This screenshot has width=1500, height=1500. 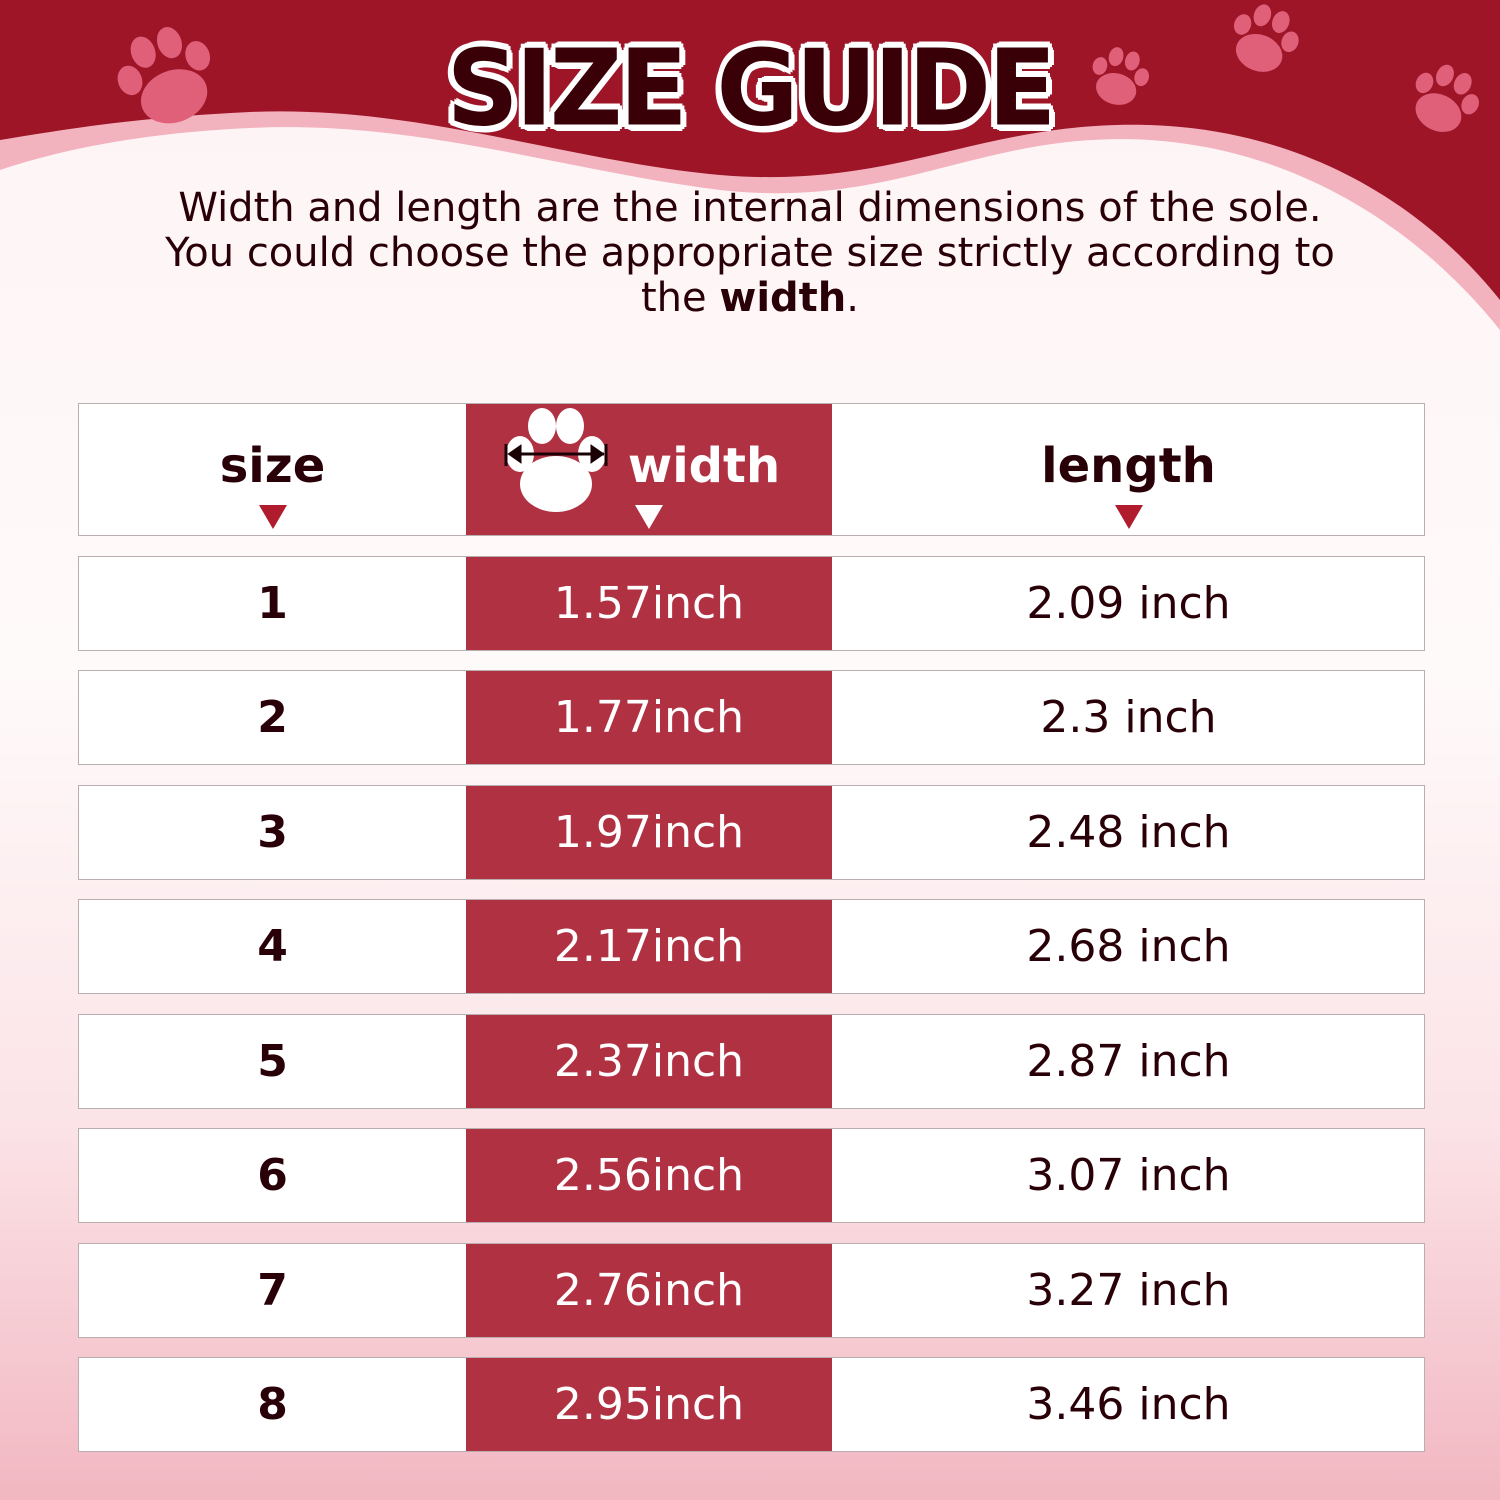 What do you see at coordinates (272, 1290) in the screenshot?
I see `size-cell: 7` at bounding box center [272, 1290].